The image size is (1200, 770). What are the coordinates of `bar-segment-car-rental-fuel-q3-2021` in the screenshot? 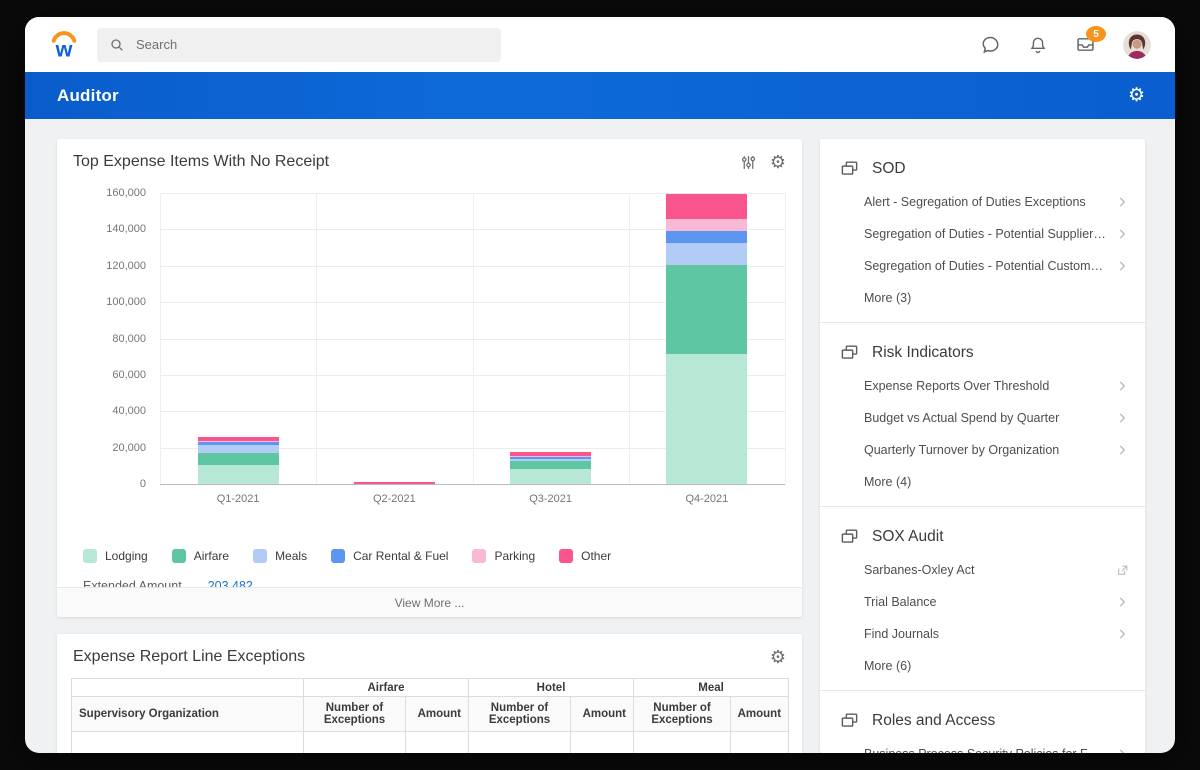 It's located at (551, 458).